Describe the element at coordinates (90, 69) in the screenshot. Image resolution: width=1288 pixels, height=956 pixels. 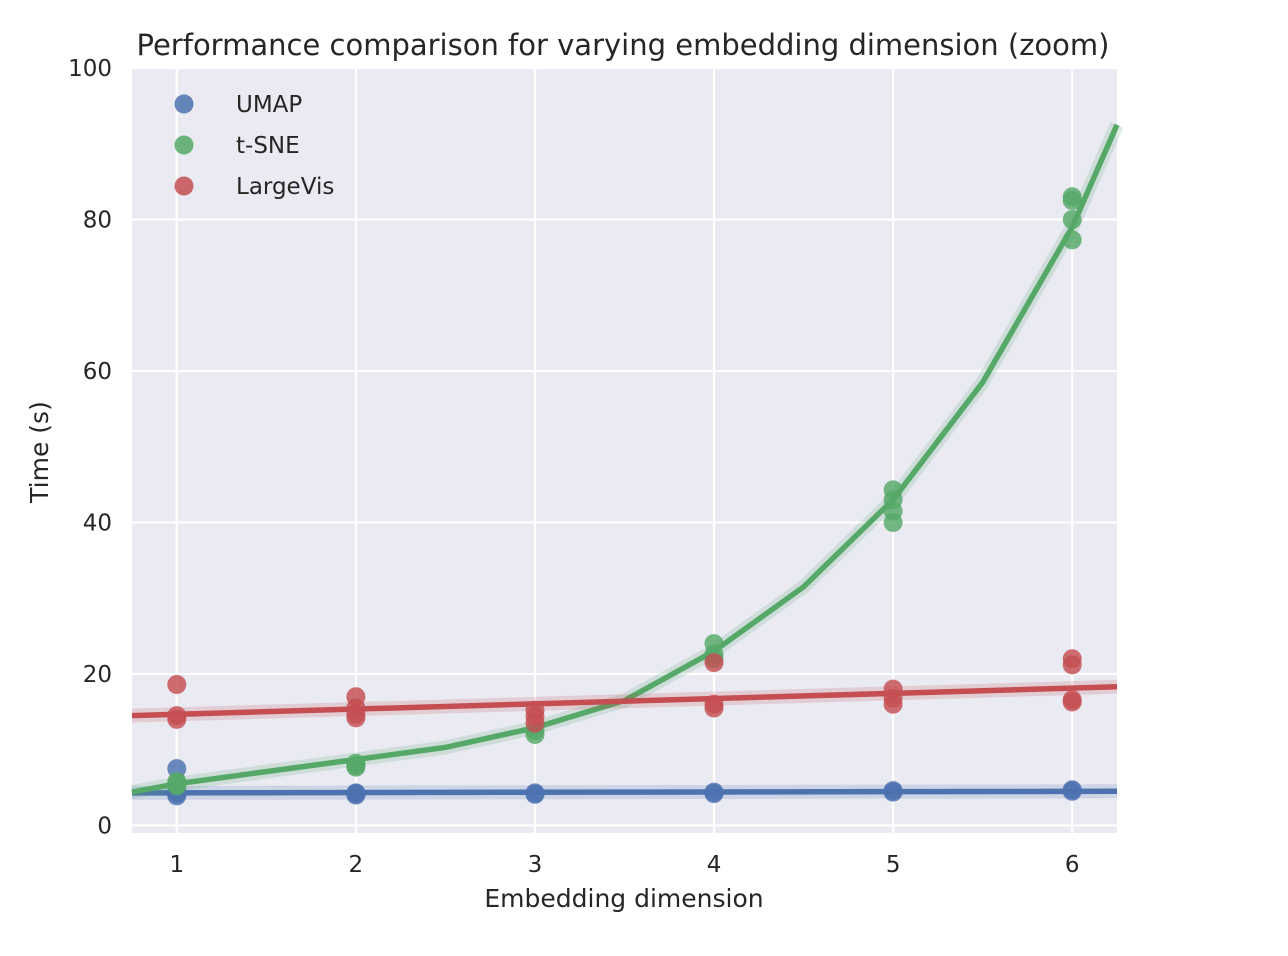
I see `y-tick-label: 100` at that location.